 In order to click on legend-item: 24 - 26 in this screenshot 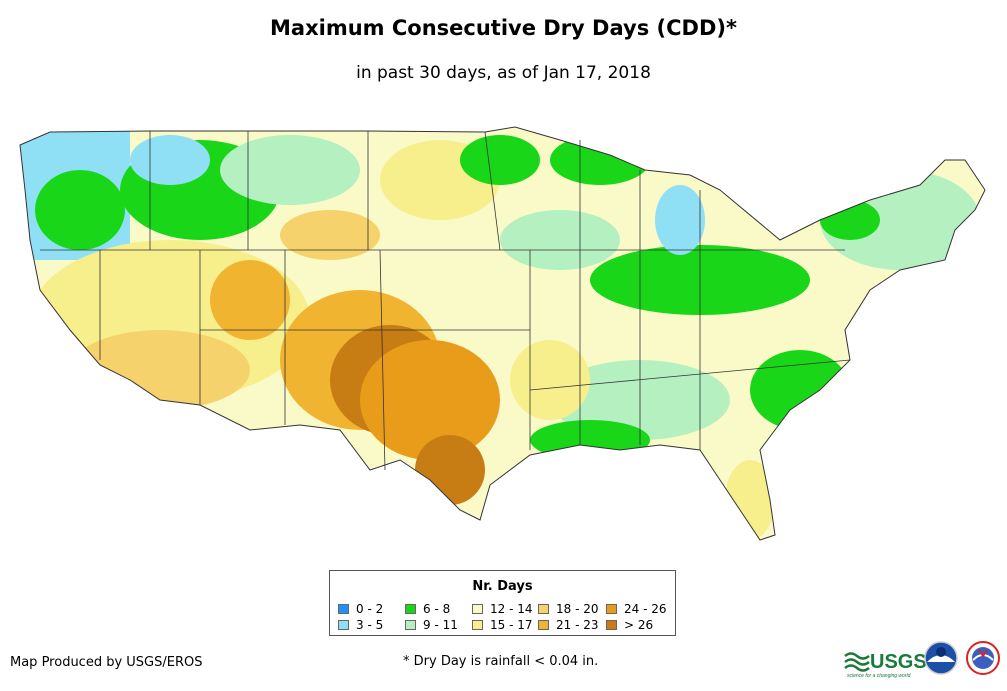, I will do `click(636, 609)`.